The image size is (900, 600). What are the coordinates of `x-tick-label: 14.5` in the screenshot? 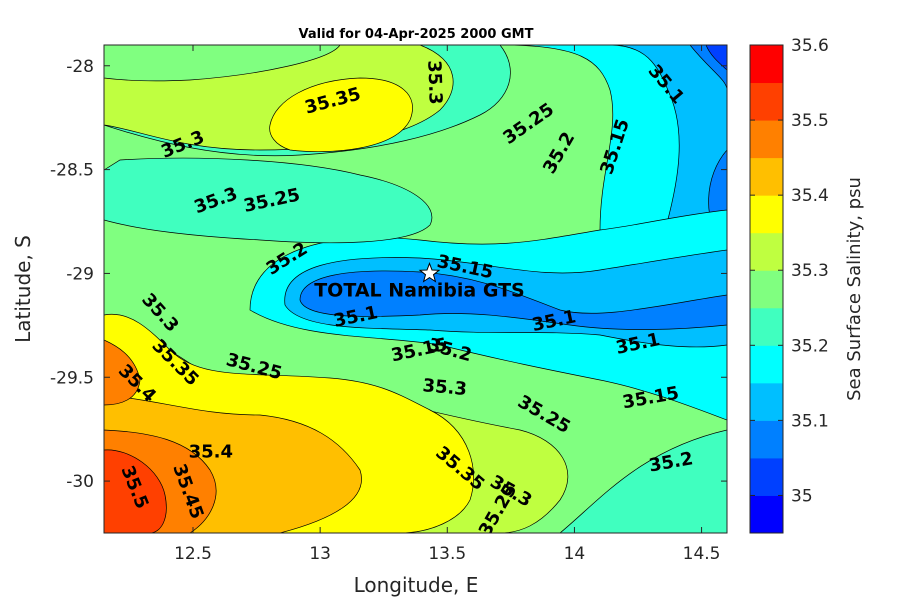 It's located at (702, 554).